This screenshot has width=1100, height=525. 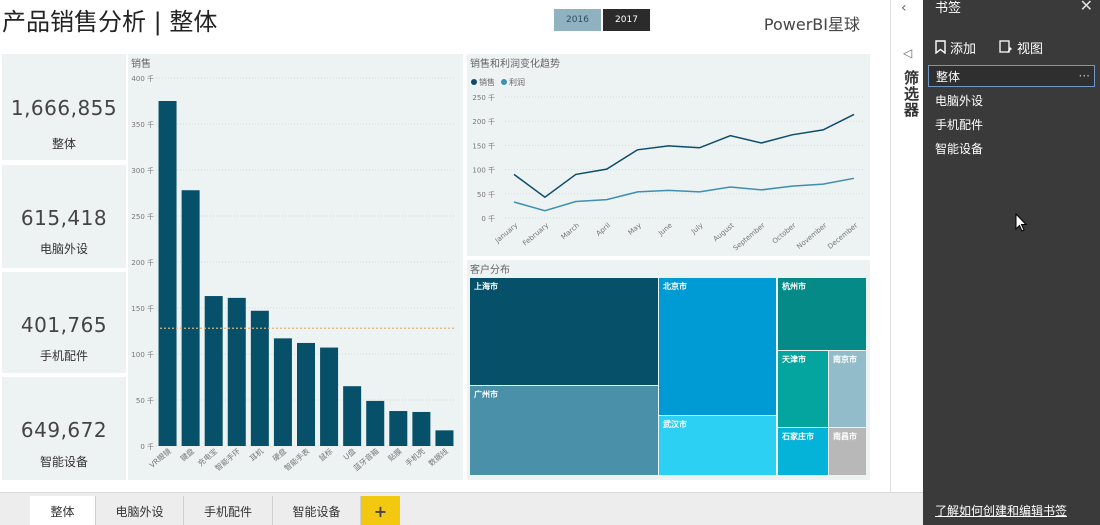 I want to click on kpi-card-overall: 1,666,855 整体, so click(x=64, y=107).